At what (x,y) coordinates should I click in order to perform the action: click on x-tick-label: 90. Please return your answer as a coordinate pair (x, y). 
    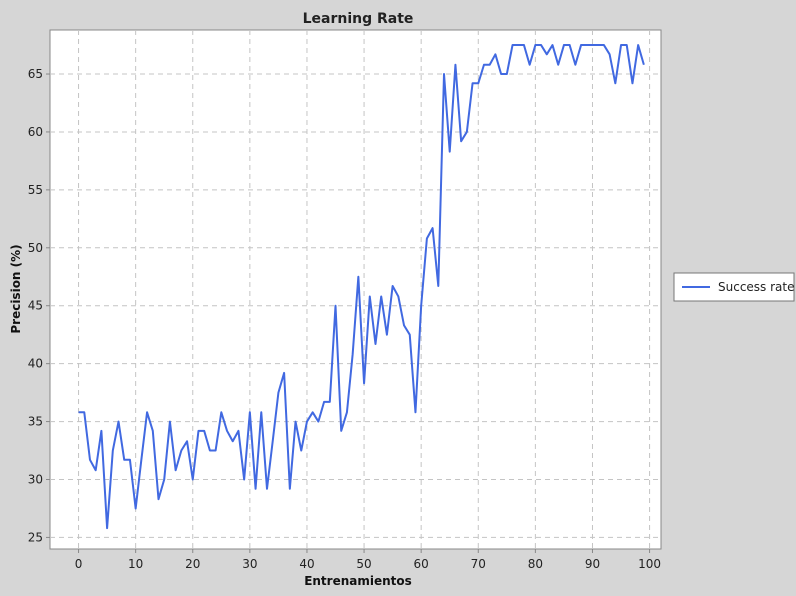
    Looking at the image, I should click on (592, 564).